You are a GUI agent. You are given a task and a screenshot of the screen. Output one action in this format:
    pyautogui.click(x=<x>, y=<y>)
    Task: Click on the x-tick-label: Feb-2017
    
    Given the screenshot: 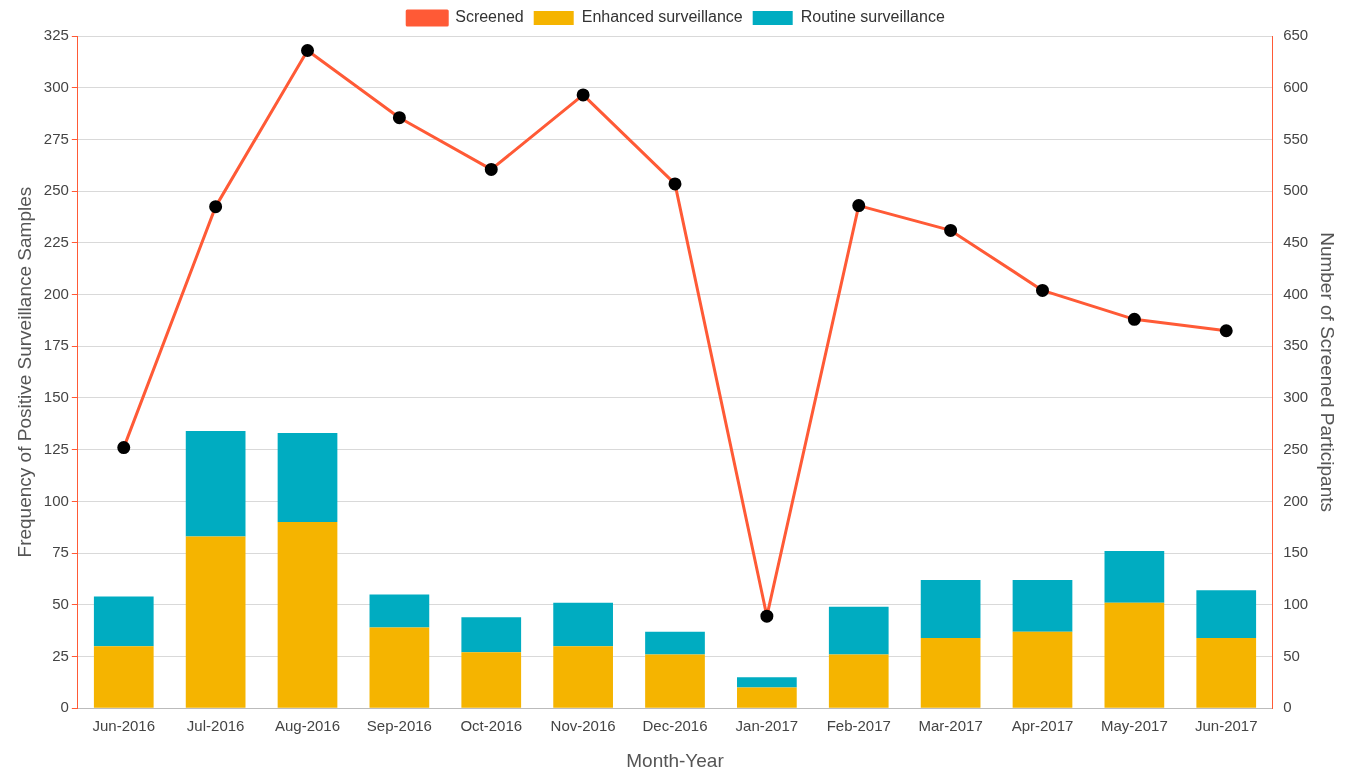 What is the action you would take?
    pyautogui.click(x=858, y=726)
    